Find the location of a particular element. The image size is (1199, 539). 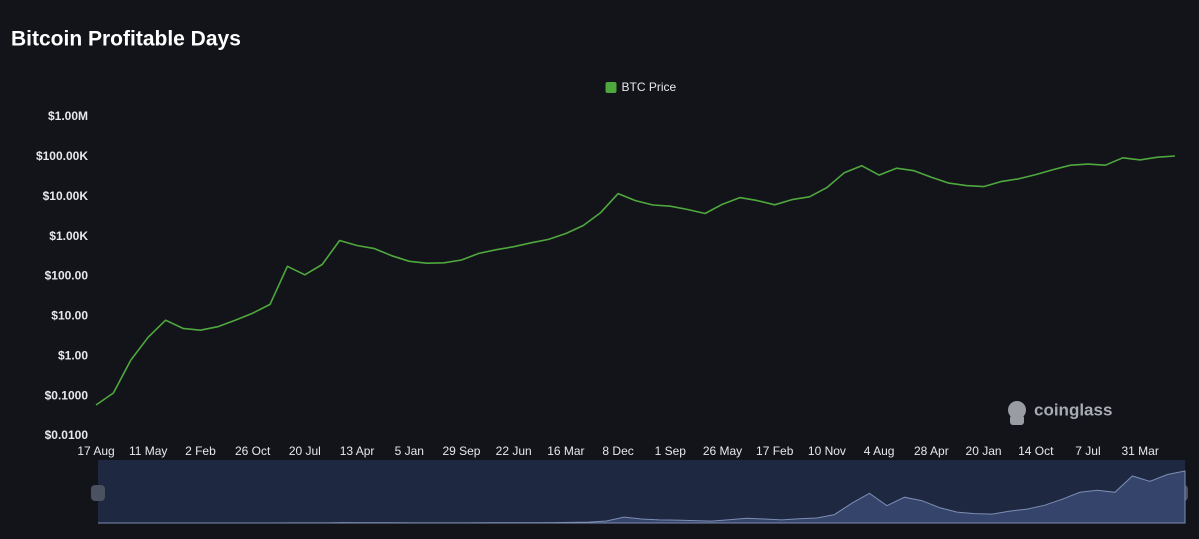

navigator-handle is located at coordinates (98, 493).